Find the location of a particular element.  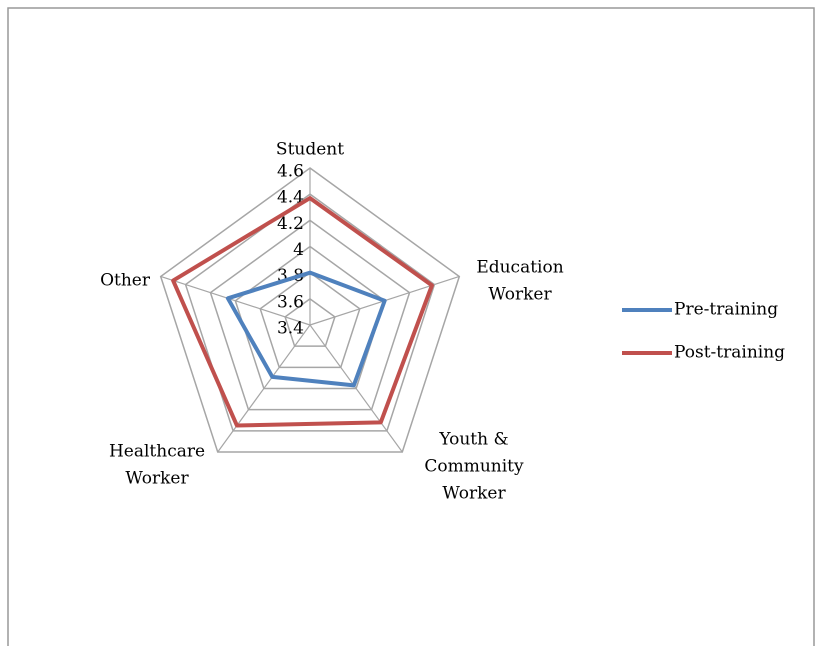

r-tick-label: 4.4 is located at coordinates (290, 198).